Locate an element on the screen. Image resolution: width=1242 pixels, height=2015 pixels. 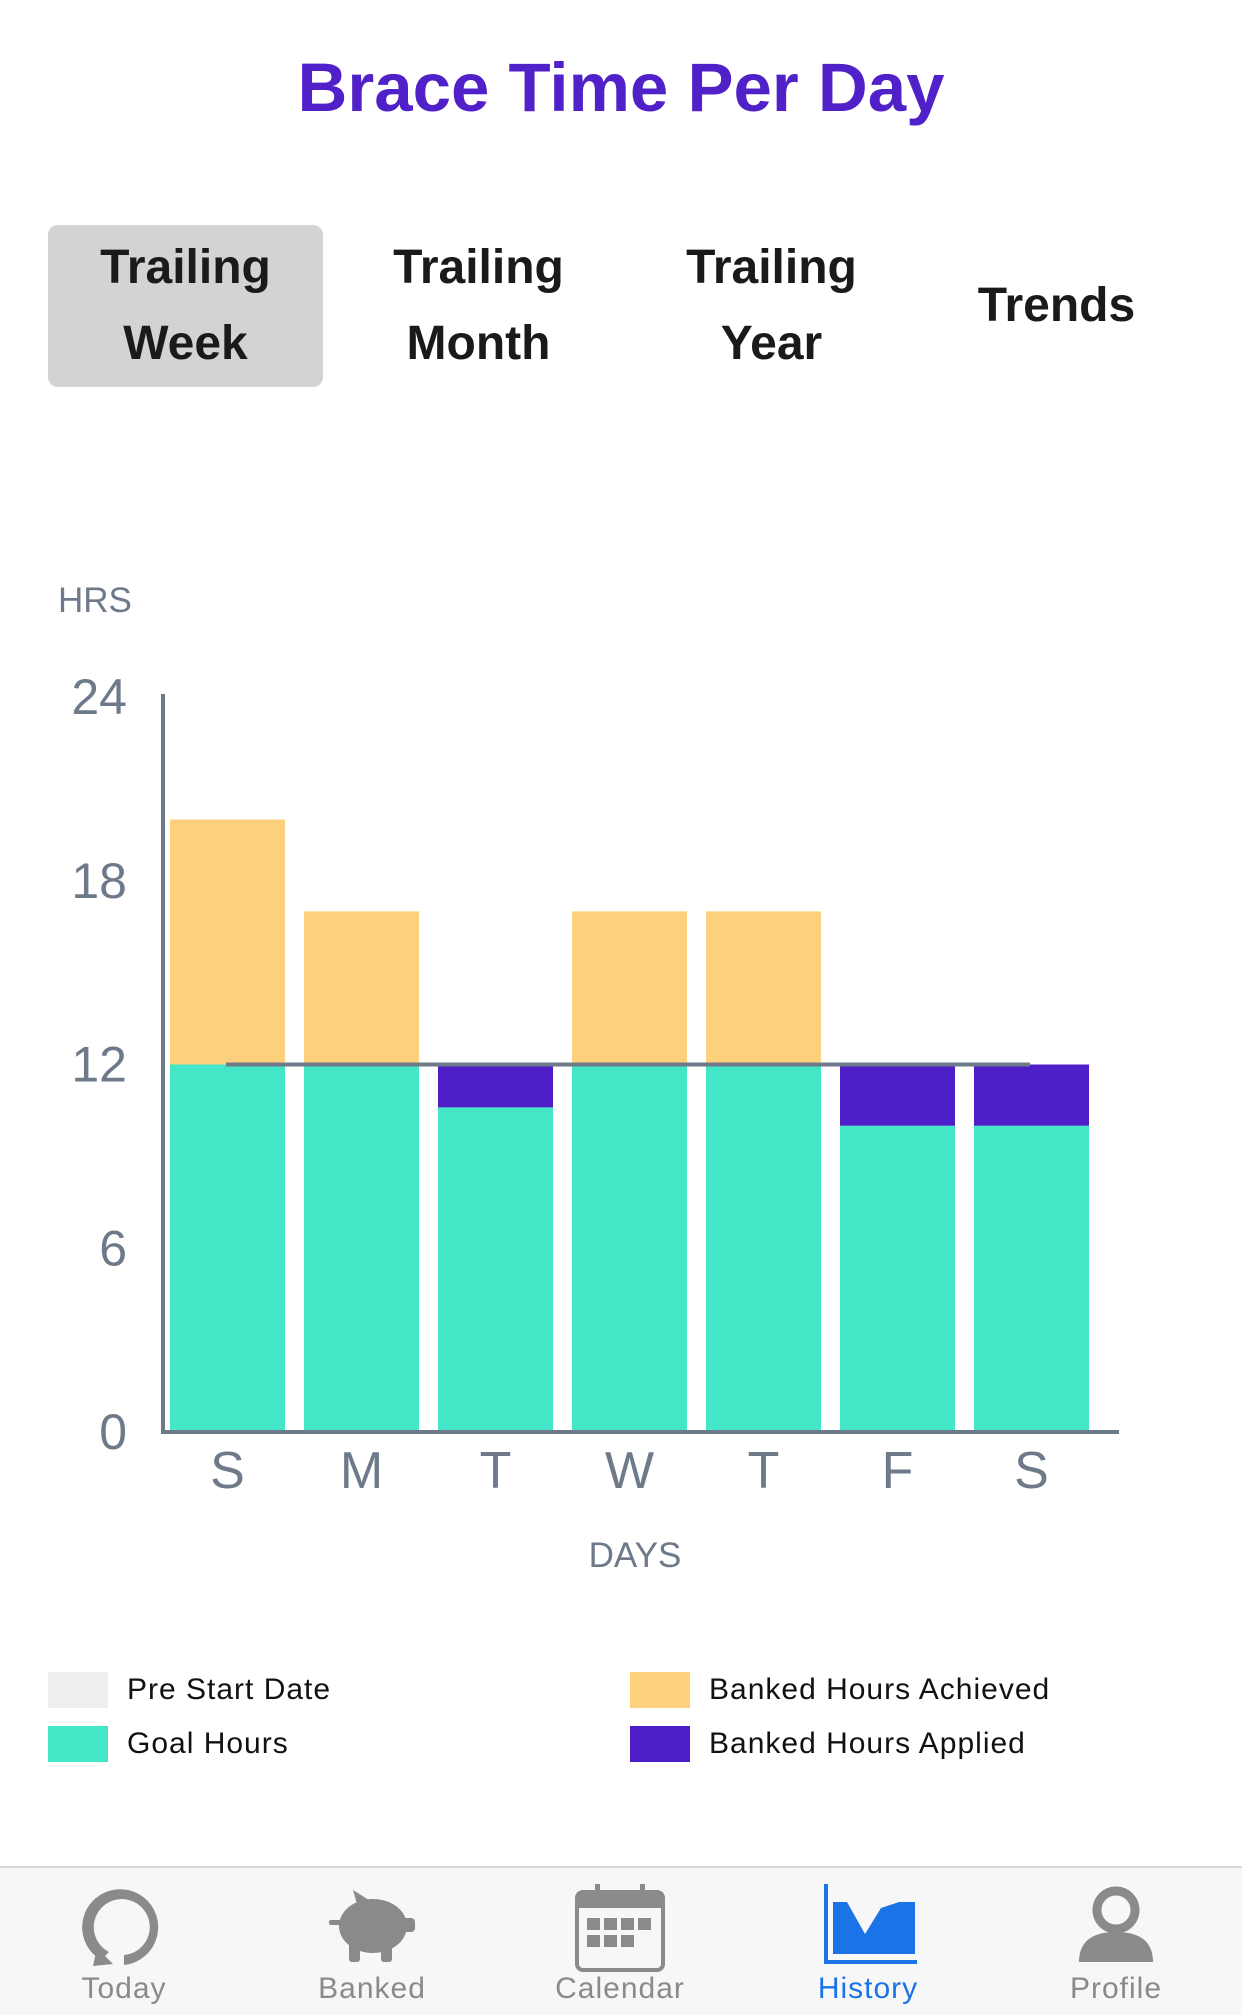
tab-trailing-month: Trailing Month is located at coordinates (478, 305).